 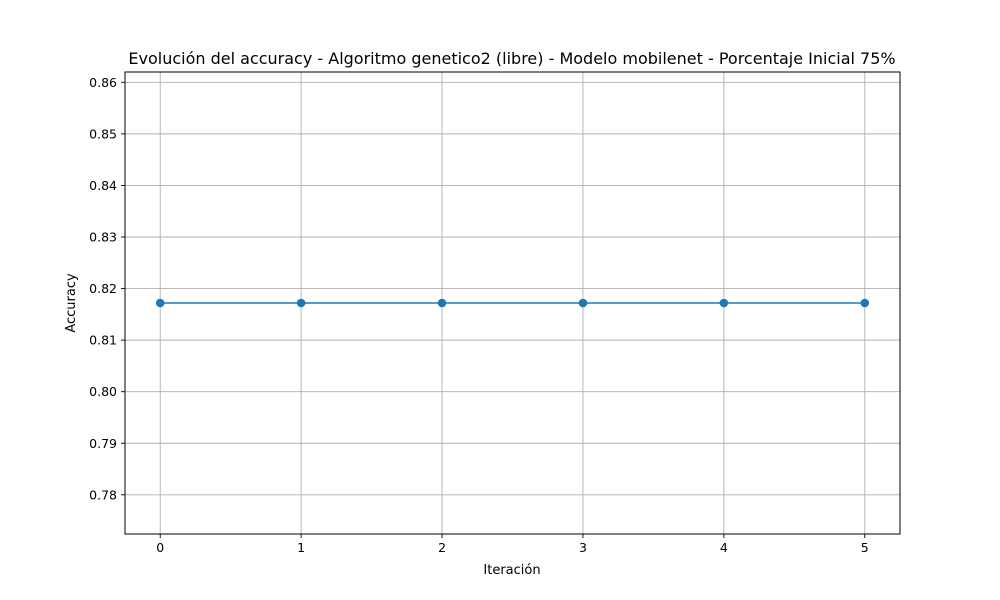 I want to click on y-axis-label: Accuracy, so click(x=71, y=303).